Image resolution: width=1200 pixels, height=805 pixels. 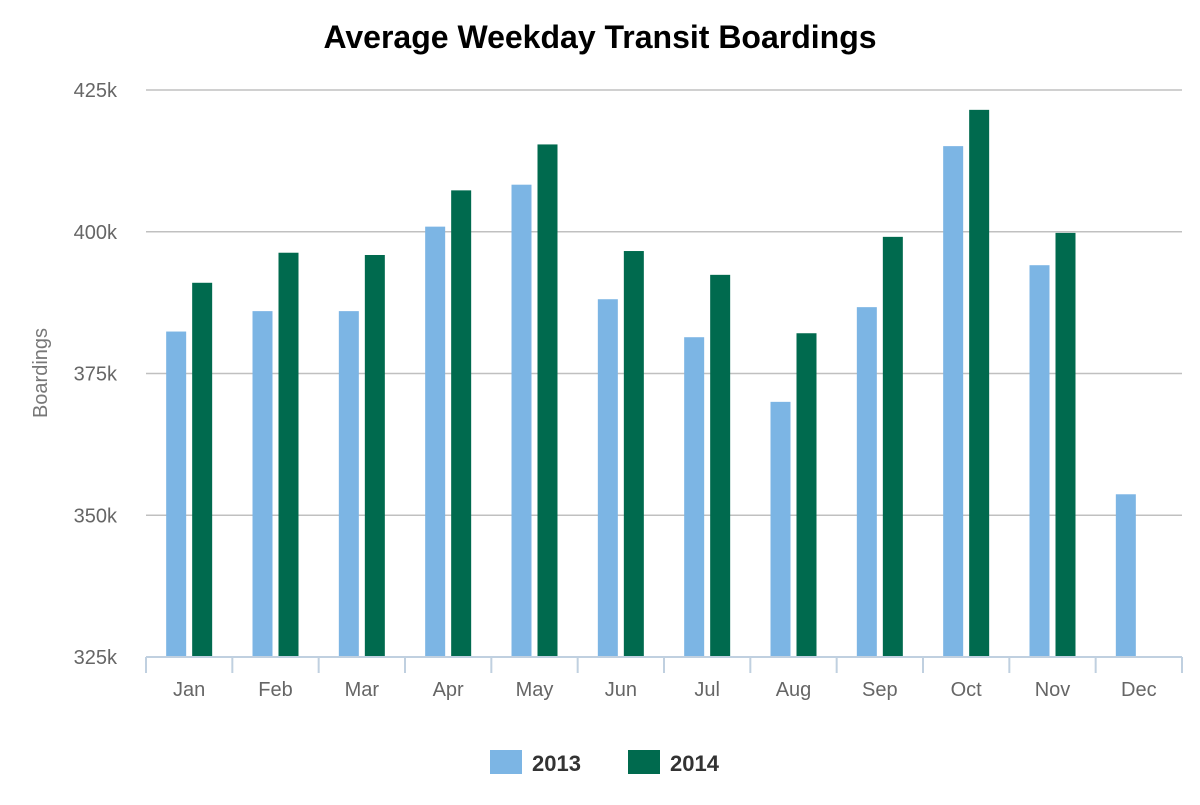 I want to click on bar-2014-nov, so click(x=1065, y=444).